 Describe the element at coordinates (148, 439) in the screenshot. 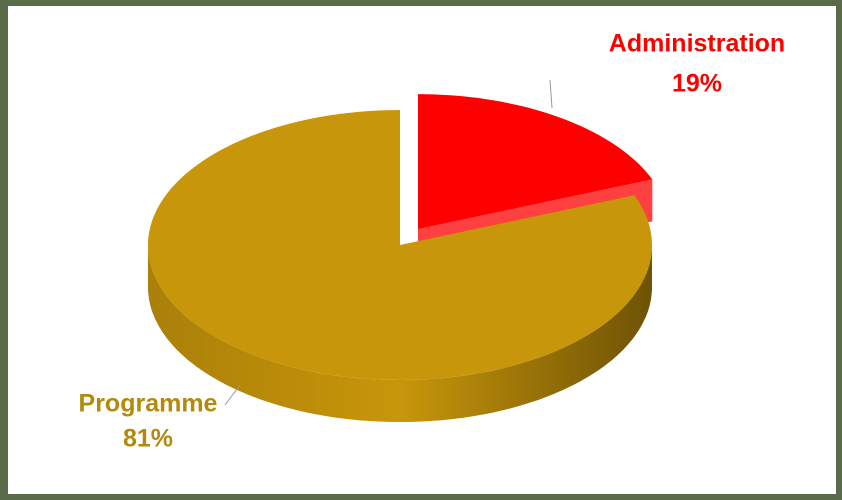

I see `value-label: 81%` at that location.